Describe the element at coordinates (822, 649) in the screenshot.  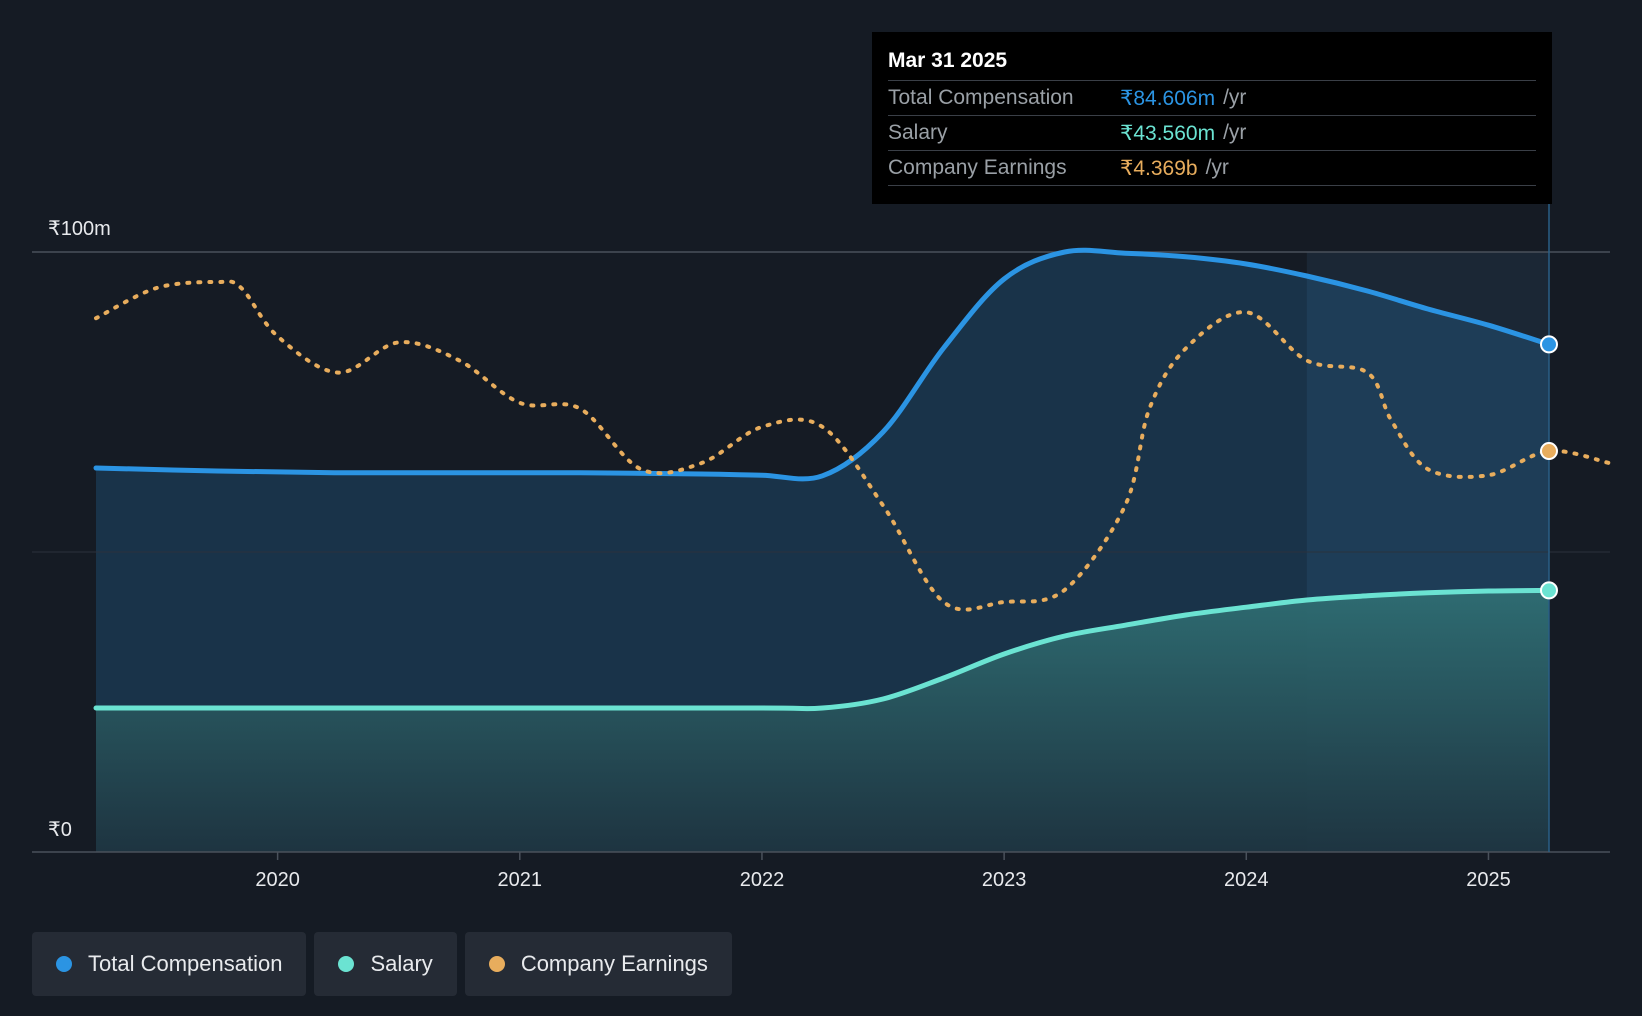
I see `salary-line` at that location.